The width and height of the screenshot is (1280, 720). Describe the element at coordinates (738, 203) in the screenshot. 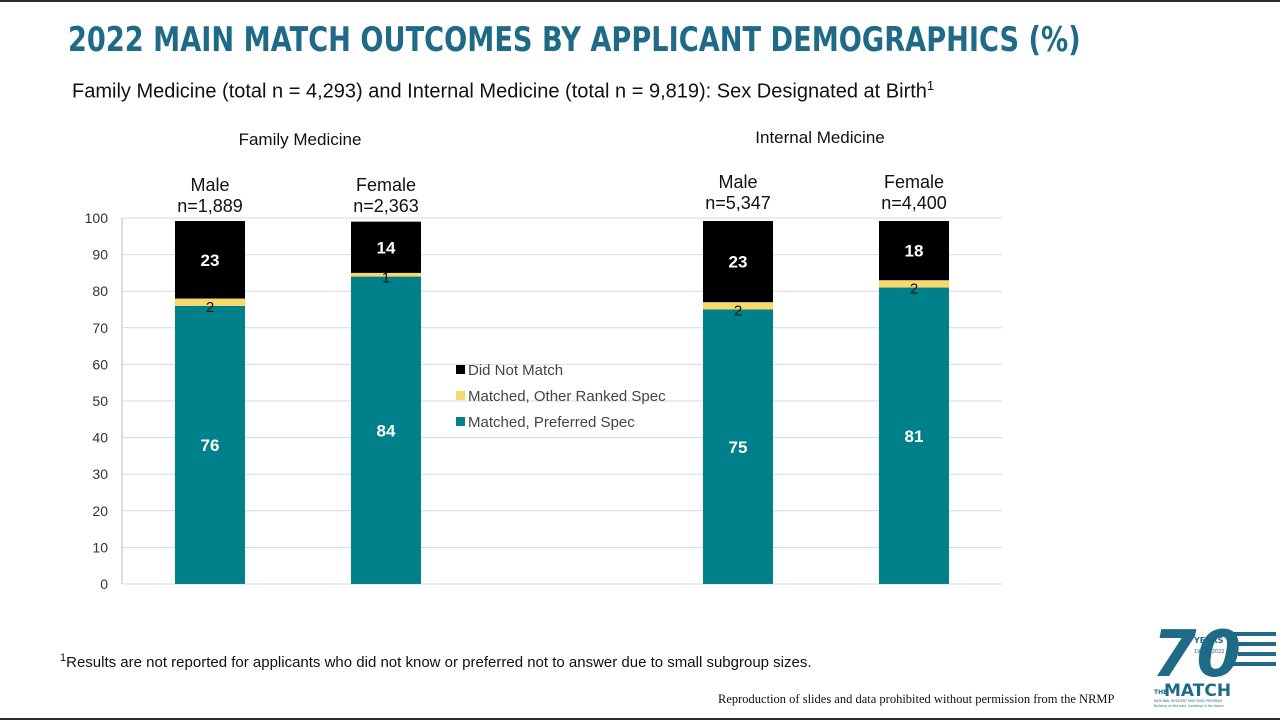

I see `category-n-label: n=5,347` at that location.